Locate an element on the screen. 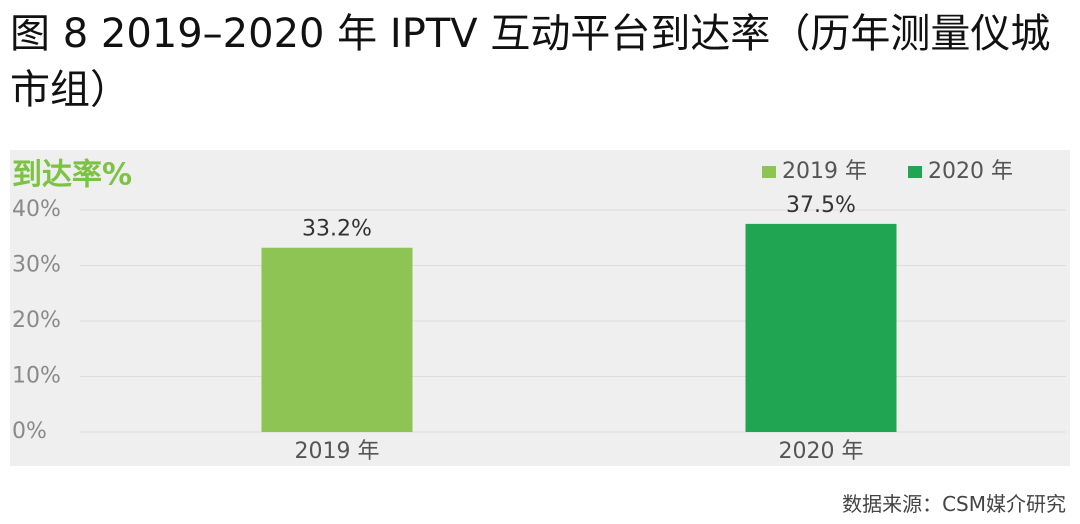 The width and height of the screenshot is (1080, 524). y-tick-label: 40% is located at coordinates (36, 209).